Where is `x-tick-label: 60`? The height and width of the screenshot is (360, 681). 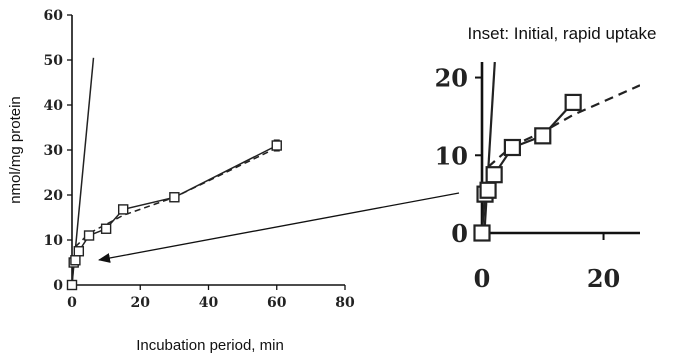
x-tick-label: 60 is located at coordinates (277, 303).